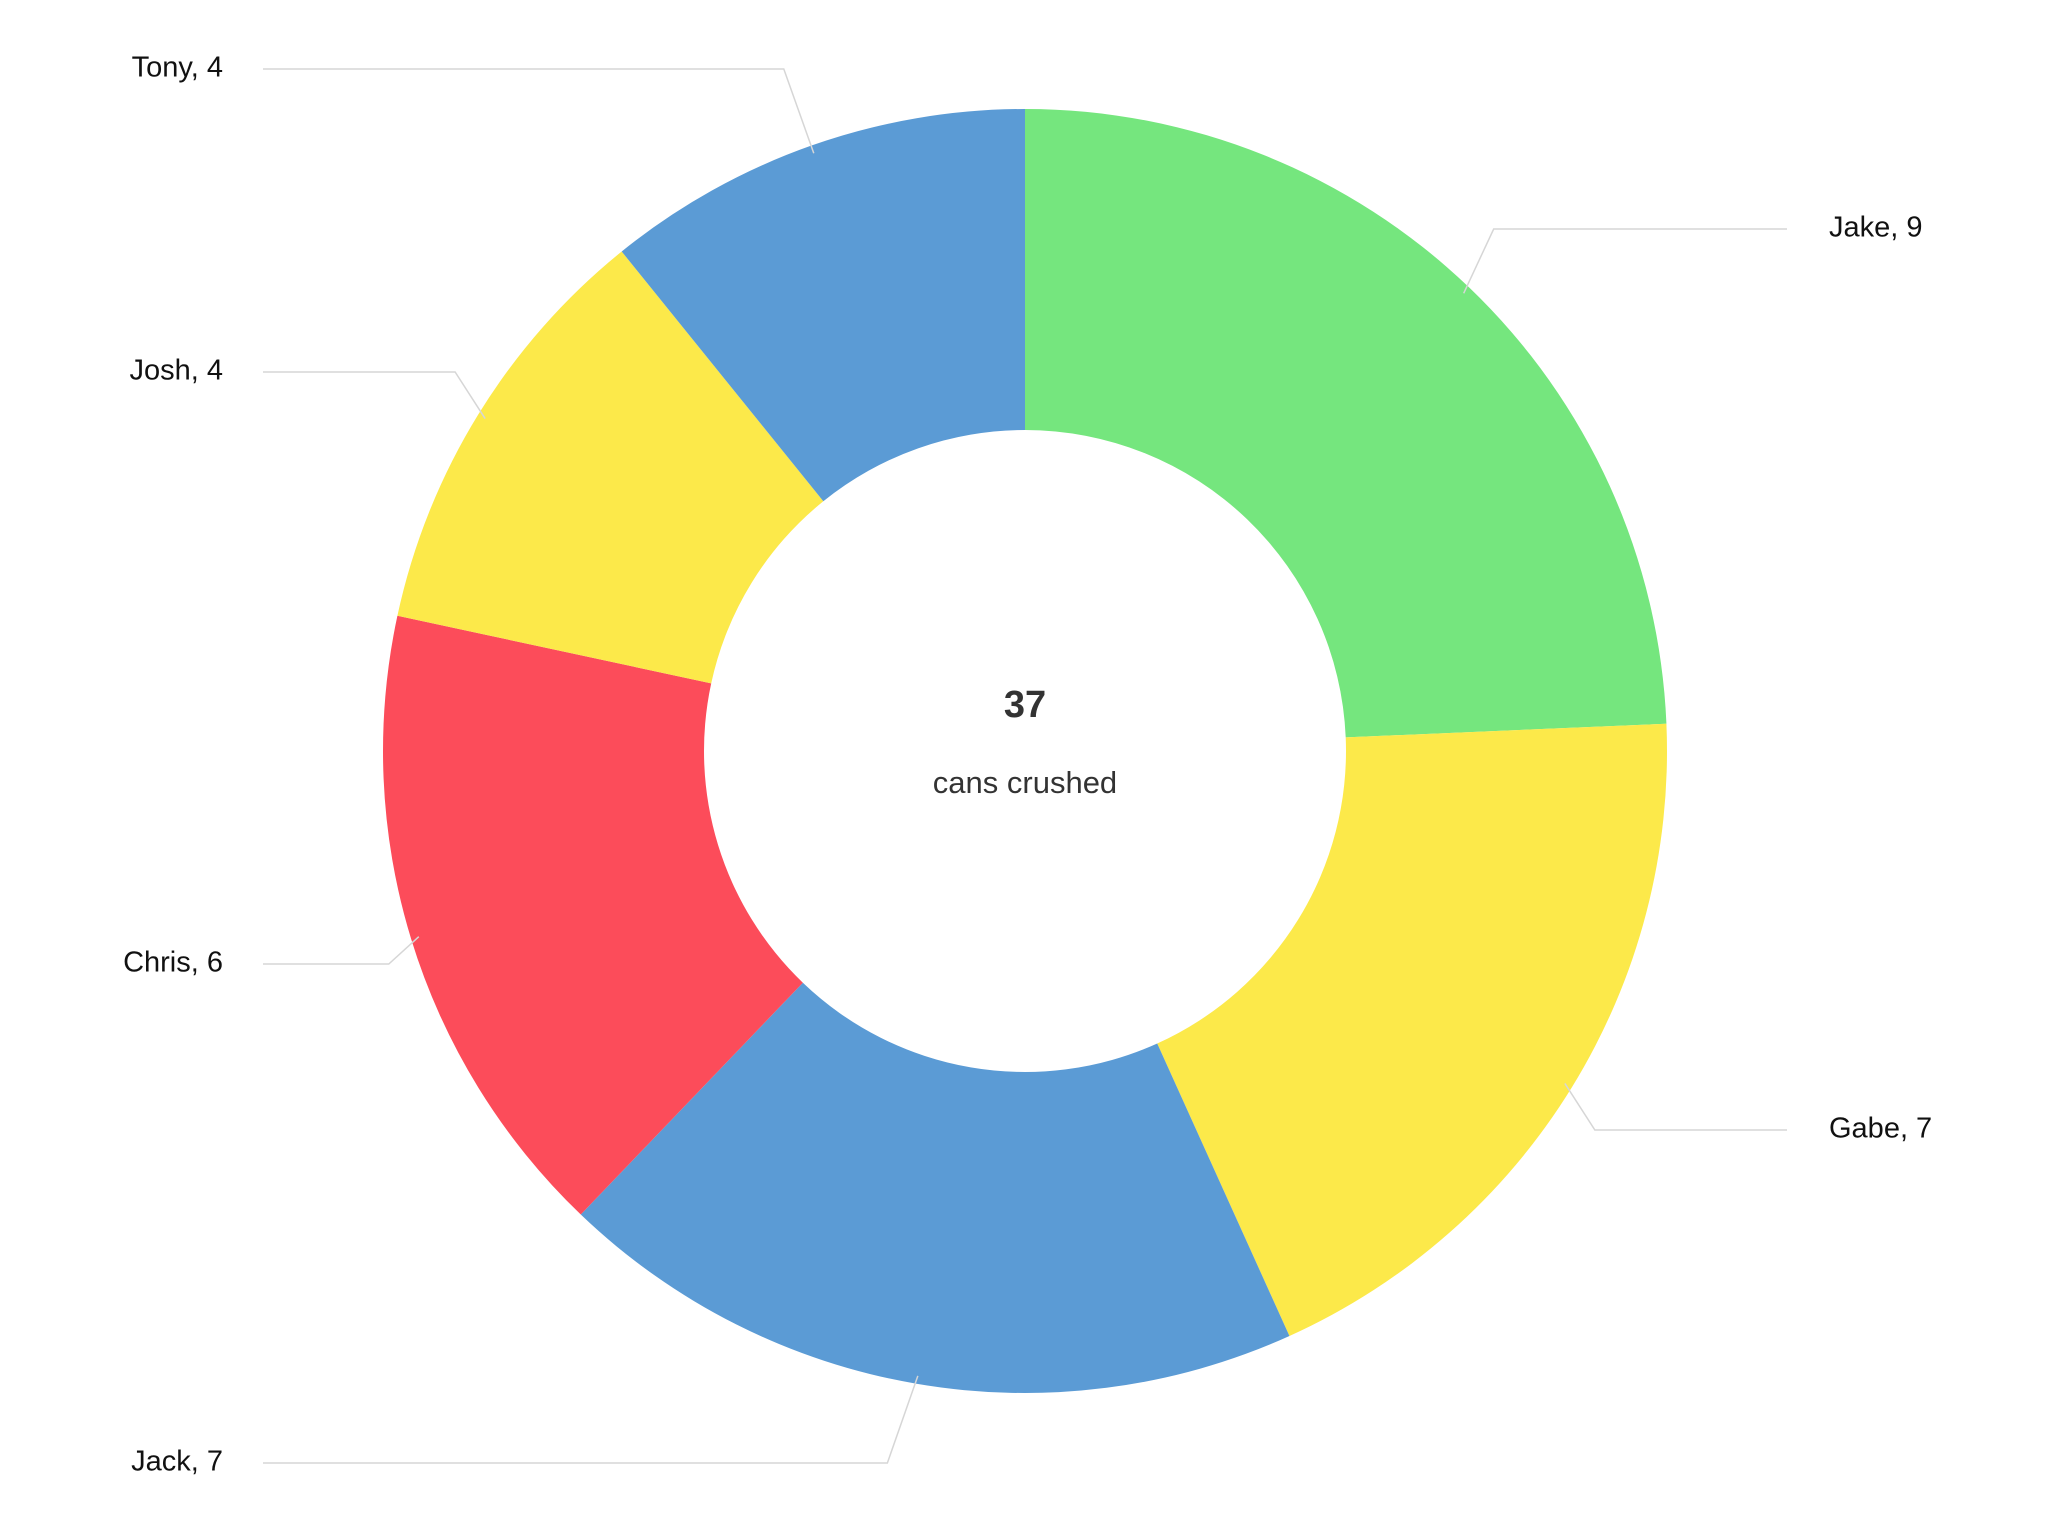 This screenshot has width=2056, height=1532. I want to click on slice-label: Chris, 6, so click(173, 963).